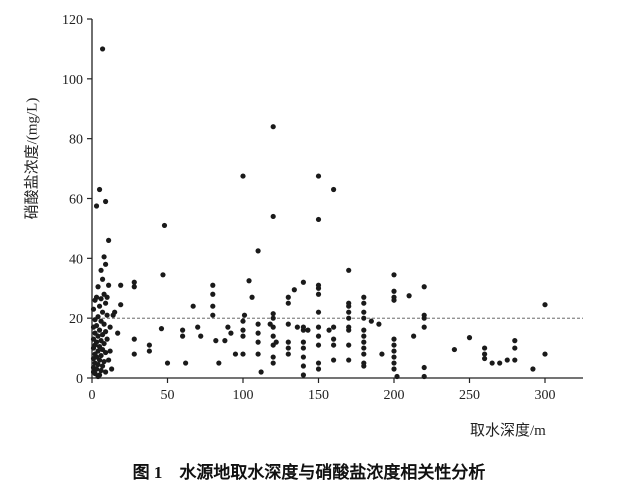 The image size is (618, 494). What do you see at coordinates (394, 395) in the screenshot?
I see `x-tick-label: 200` at bounding box center [394, 395].